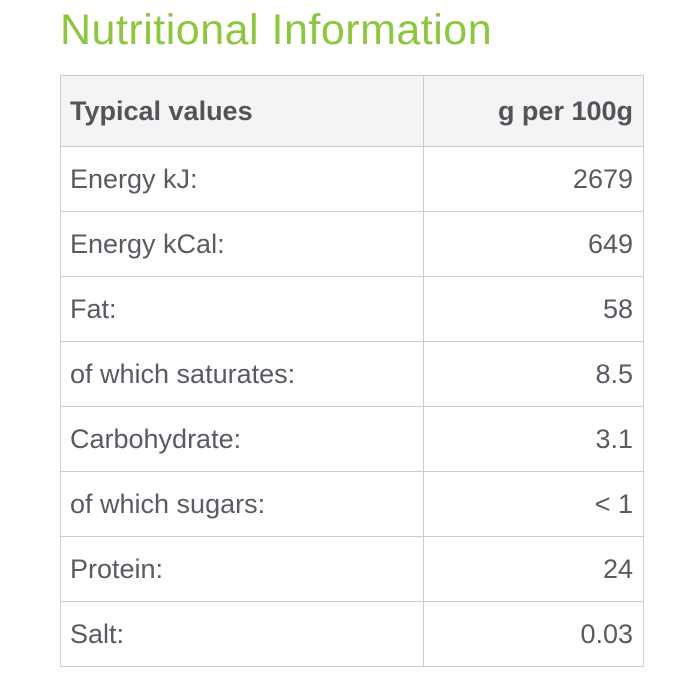 This screenshot has height=700, width=700. I want to click on row-value: 649, so click(533, 244).